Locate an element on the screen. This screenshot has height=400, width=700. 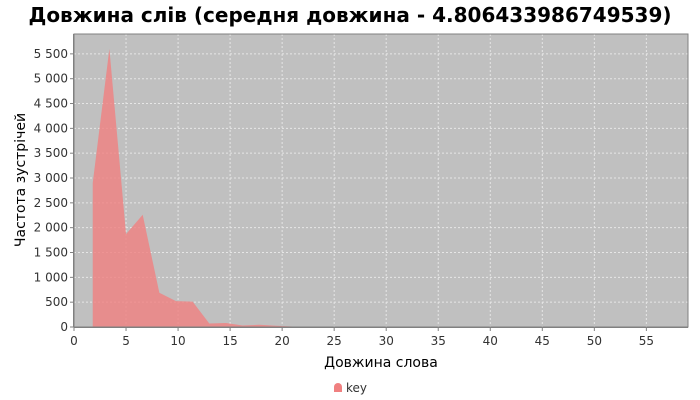
y-axis-label: Частота зустрічей is located at coordinates (21, 180).